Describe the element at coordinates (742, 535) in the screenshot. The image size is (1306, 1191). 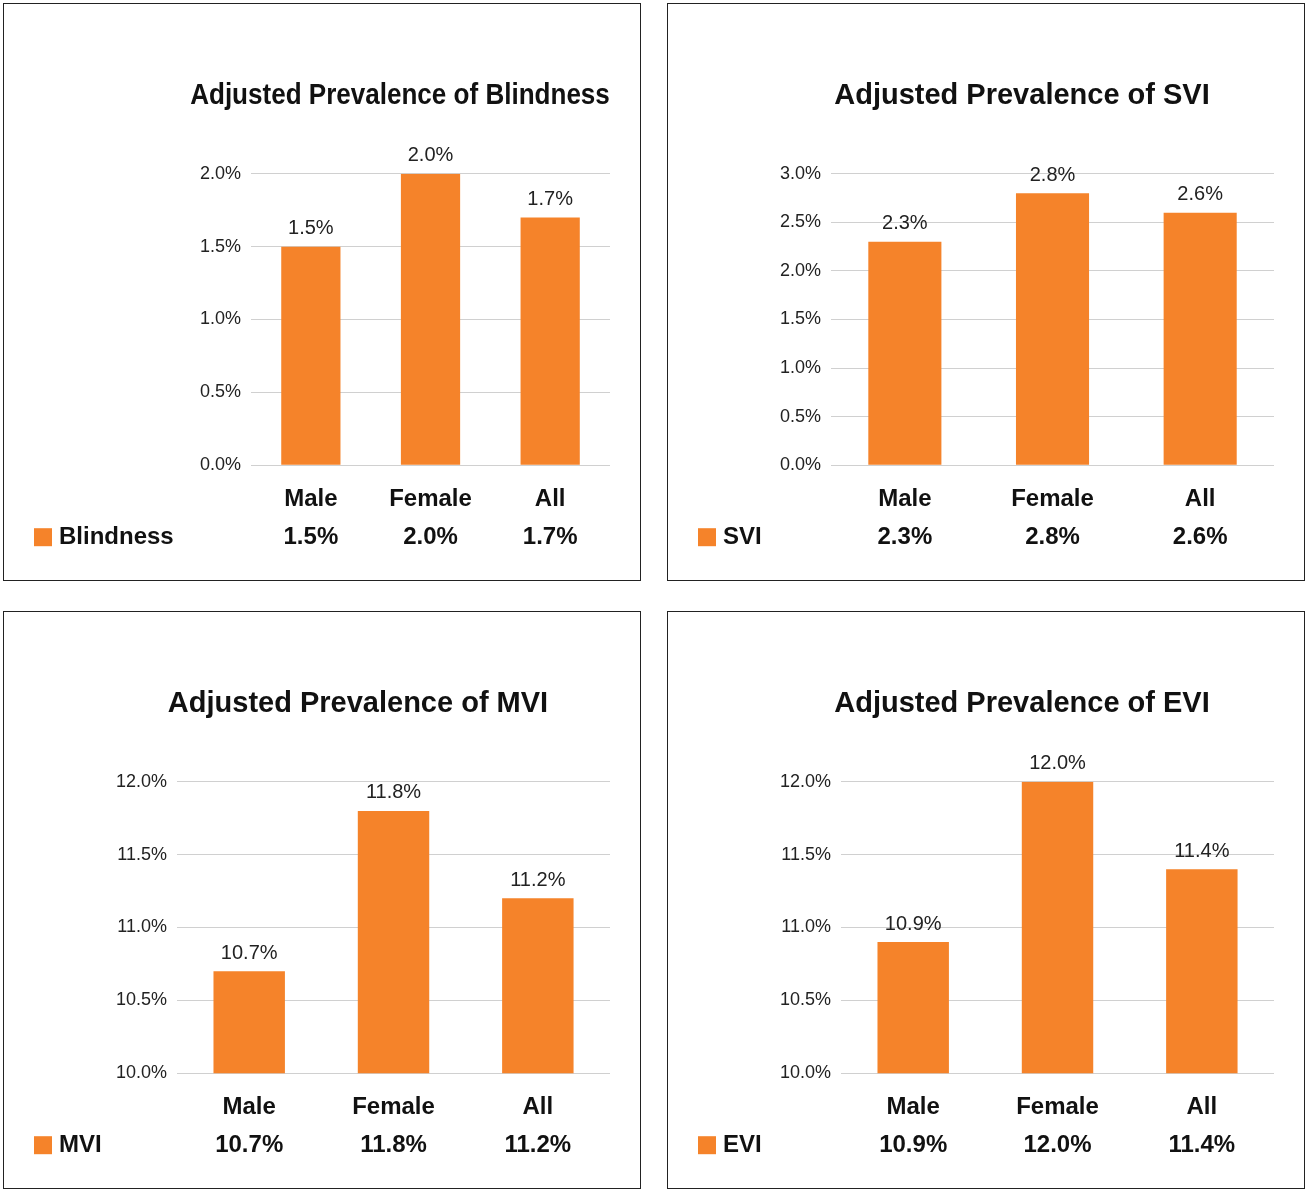
I see `legend-label: SVI` at that location.